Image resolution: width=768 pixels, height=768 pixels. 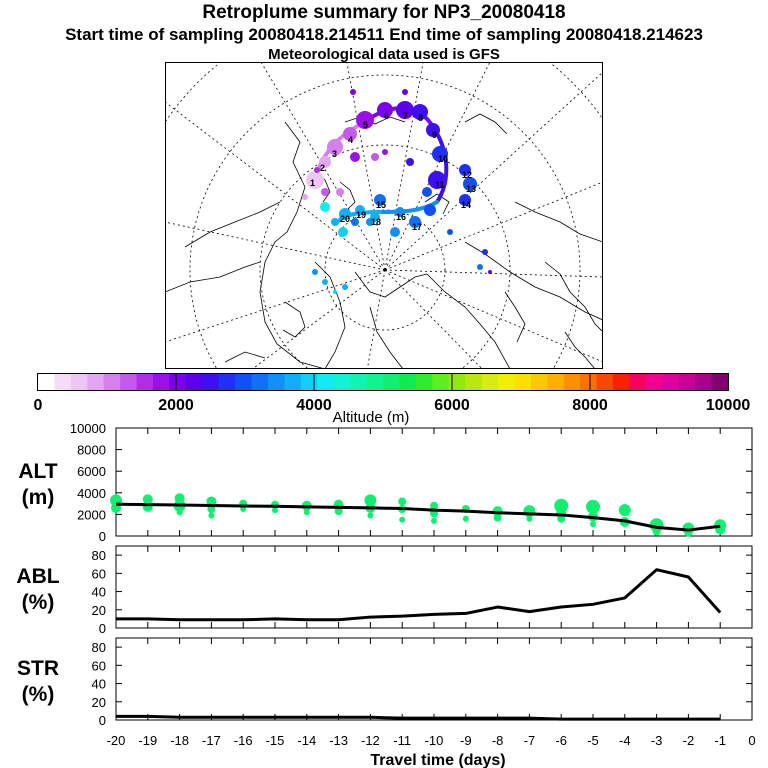 I want to click on trajectory-day-label: 5, so click(x=365, y=125).